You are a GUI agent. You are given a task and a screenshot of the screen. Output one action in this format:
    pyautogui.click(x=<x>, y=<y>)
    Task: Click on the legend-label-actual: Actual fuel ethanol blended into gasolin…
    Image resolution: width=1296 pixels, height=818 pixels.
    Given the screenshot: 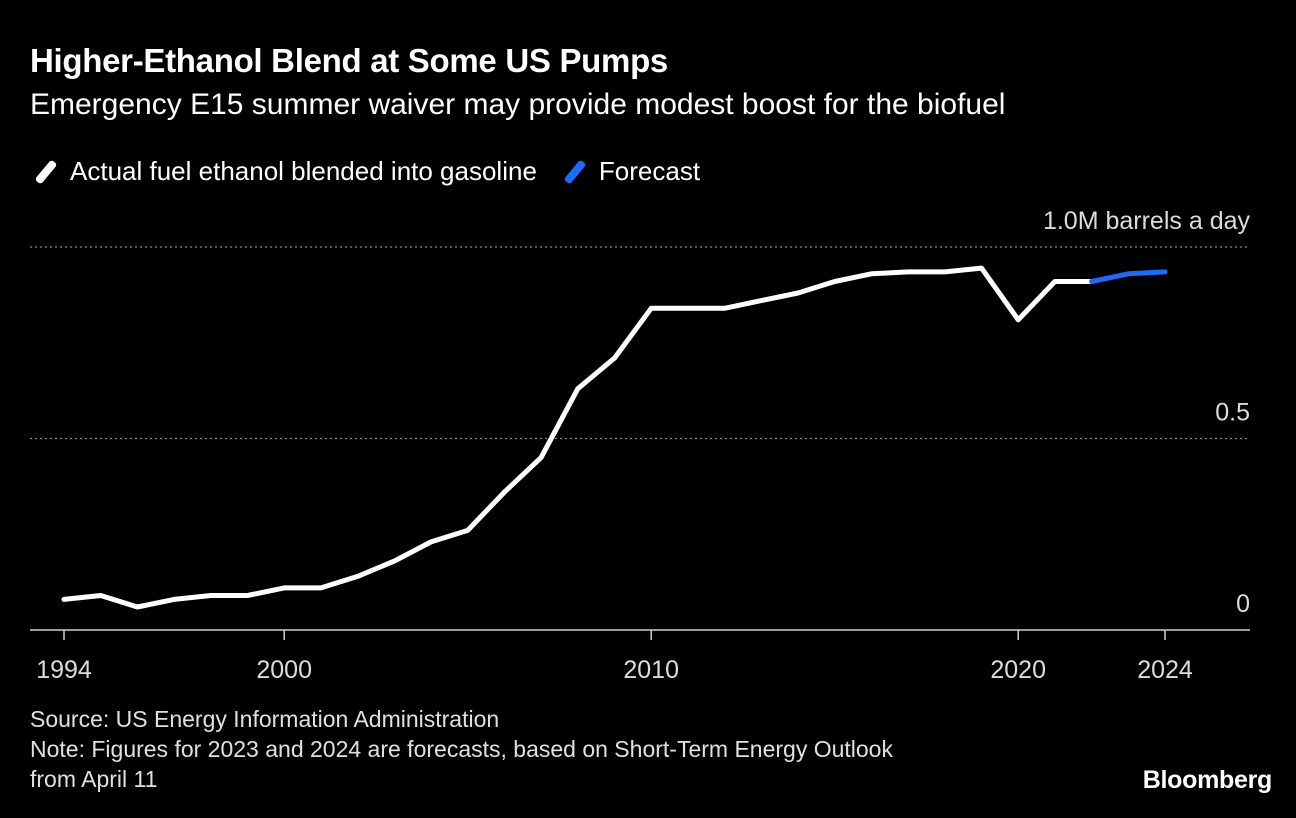 What is the action you would take?
    pyautogui.click(x=303, y=171)
    